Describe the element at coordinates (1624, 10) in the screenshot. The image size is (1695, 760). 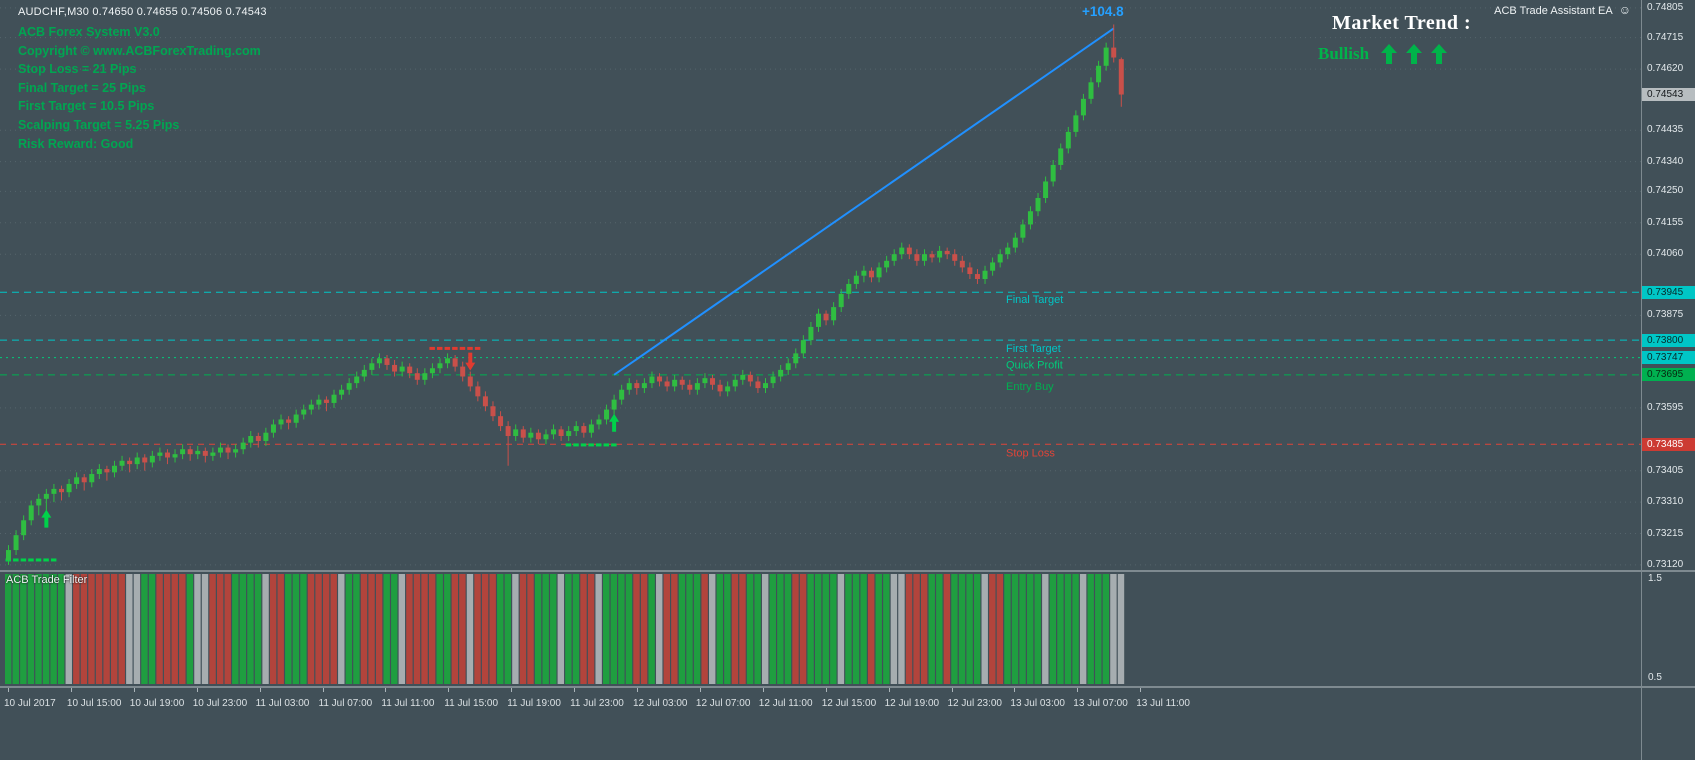
I see `ea-smiley-icon: ☺` at that location.